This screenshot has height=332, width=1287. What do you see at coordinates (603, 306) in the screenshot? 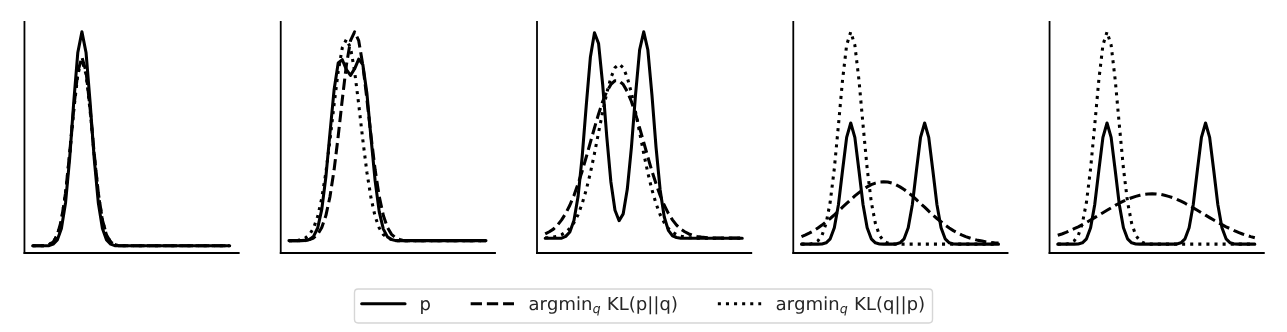
I see `legend-label: argmin$_{q}$ KL(p||q)` at bounding box center [603, 306].